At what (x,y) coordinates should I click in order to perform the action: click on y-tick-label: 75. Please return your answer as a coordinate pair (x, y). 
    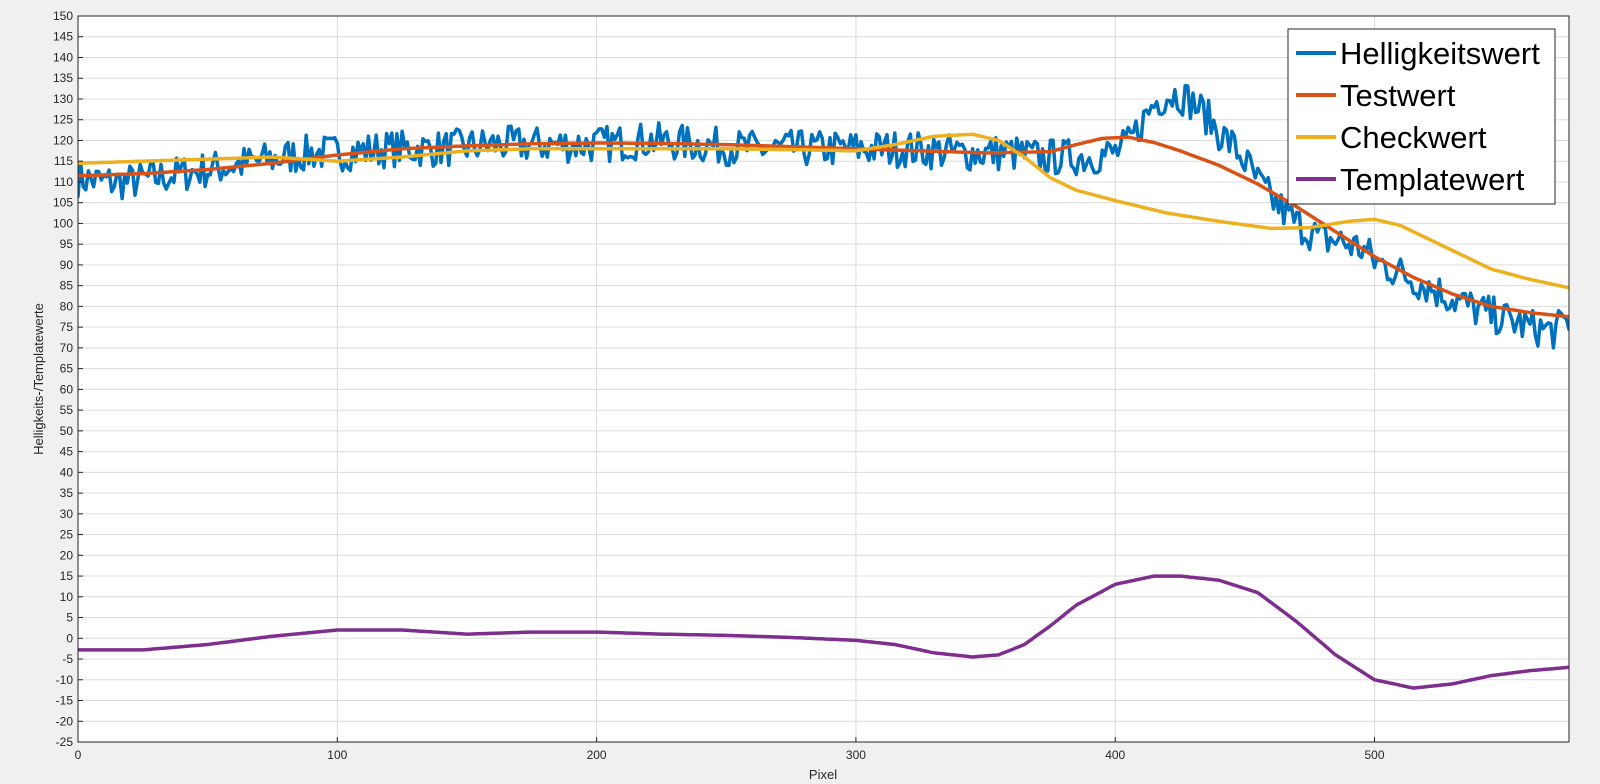
    Looking at the image, I should click on (67, 327).